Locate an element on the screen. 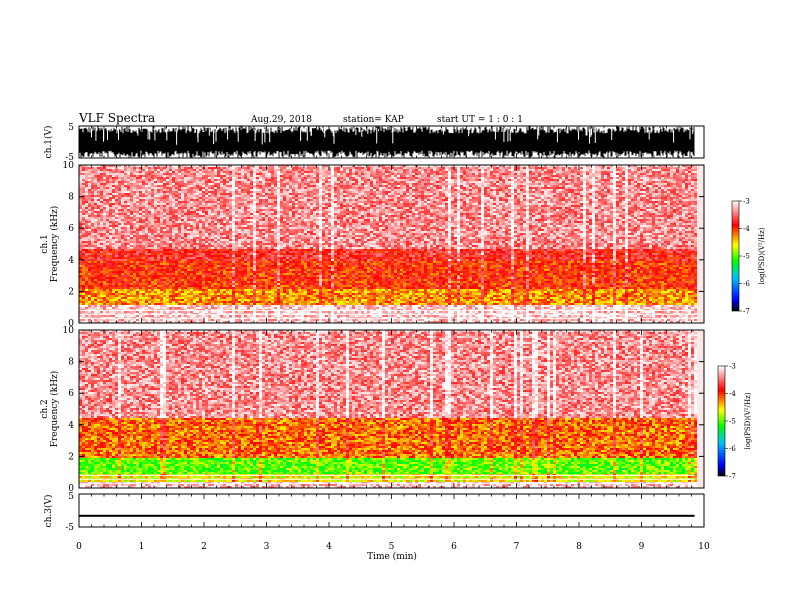 This screenshot has width=792, height=612. ch1-waveform-gap is located at coordinates (414, 130).